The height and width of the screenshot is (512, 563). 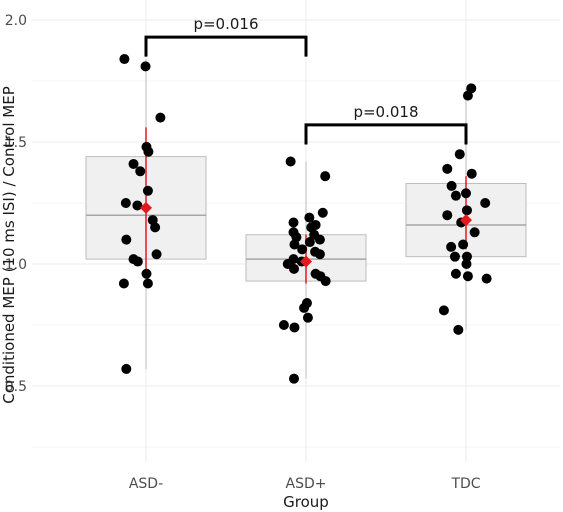 I want to click on y-axis-tick-labels: 0.5 1.0 1.5 2.0, so click(x=16, y=204).